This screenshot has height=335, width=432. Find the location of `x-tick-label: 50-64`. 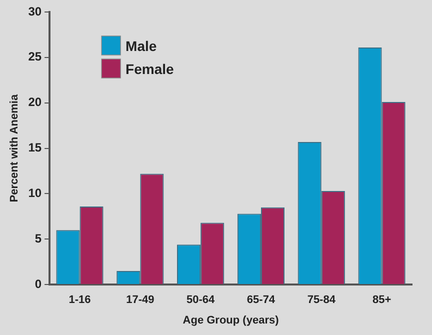

x-tick-label: 50-64 is located at coordinates (201, 300).